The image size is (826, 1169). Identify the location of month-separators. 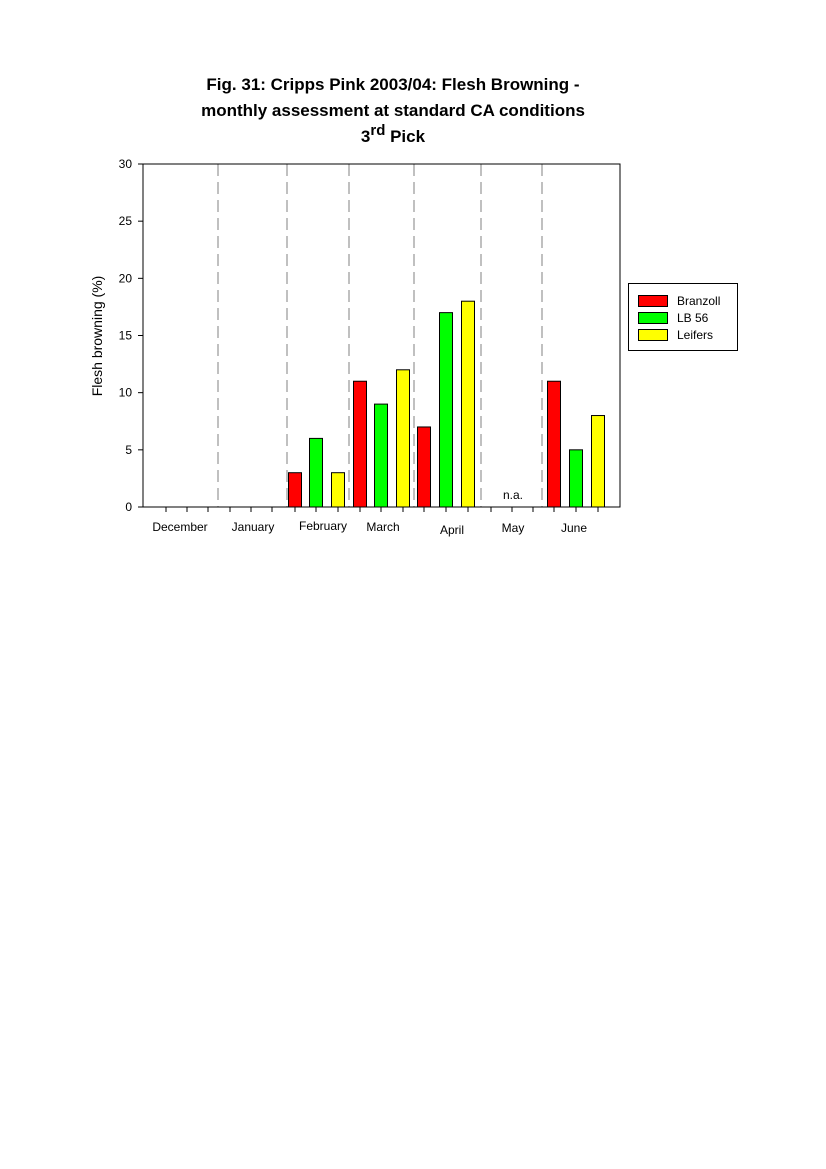
(380, 335).